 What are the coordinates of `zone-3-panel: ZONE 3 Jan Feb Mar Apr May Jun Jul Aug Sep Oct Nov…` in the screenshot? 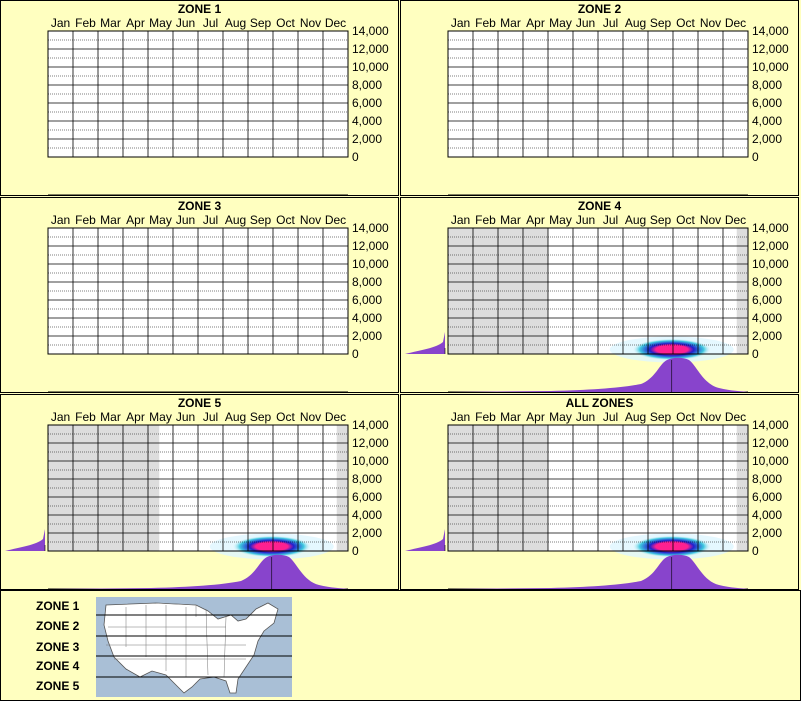 It's located at (199, 295).